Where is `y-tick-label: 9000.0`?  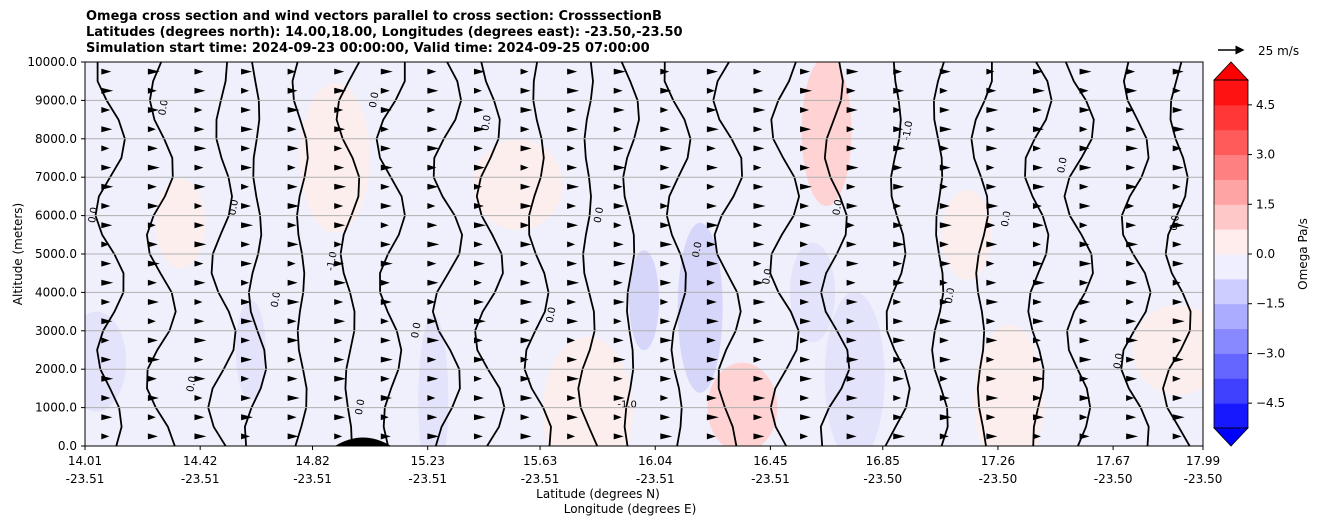
y-tick-label: 9000.0 is located at coordinates (56, 100).